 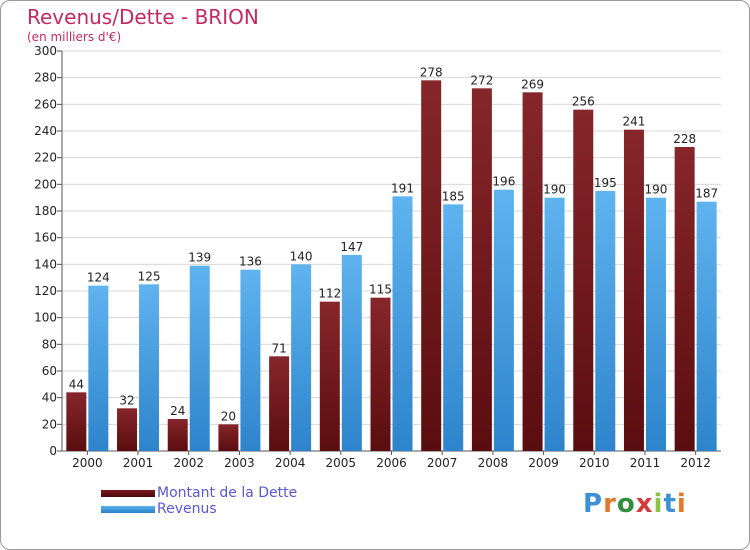 I want to click on data-label-revenus-2008: 196, so click(x=503, y=182).